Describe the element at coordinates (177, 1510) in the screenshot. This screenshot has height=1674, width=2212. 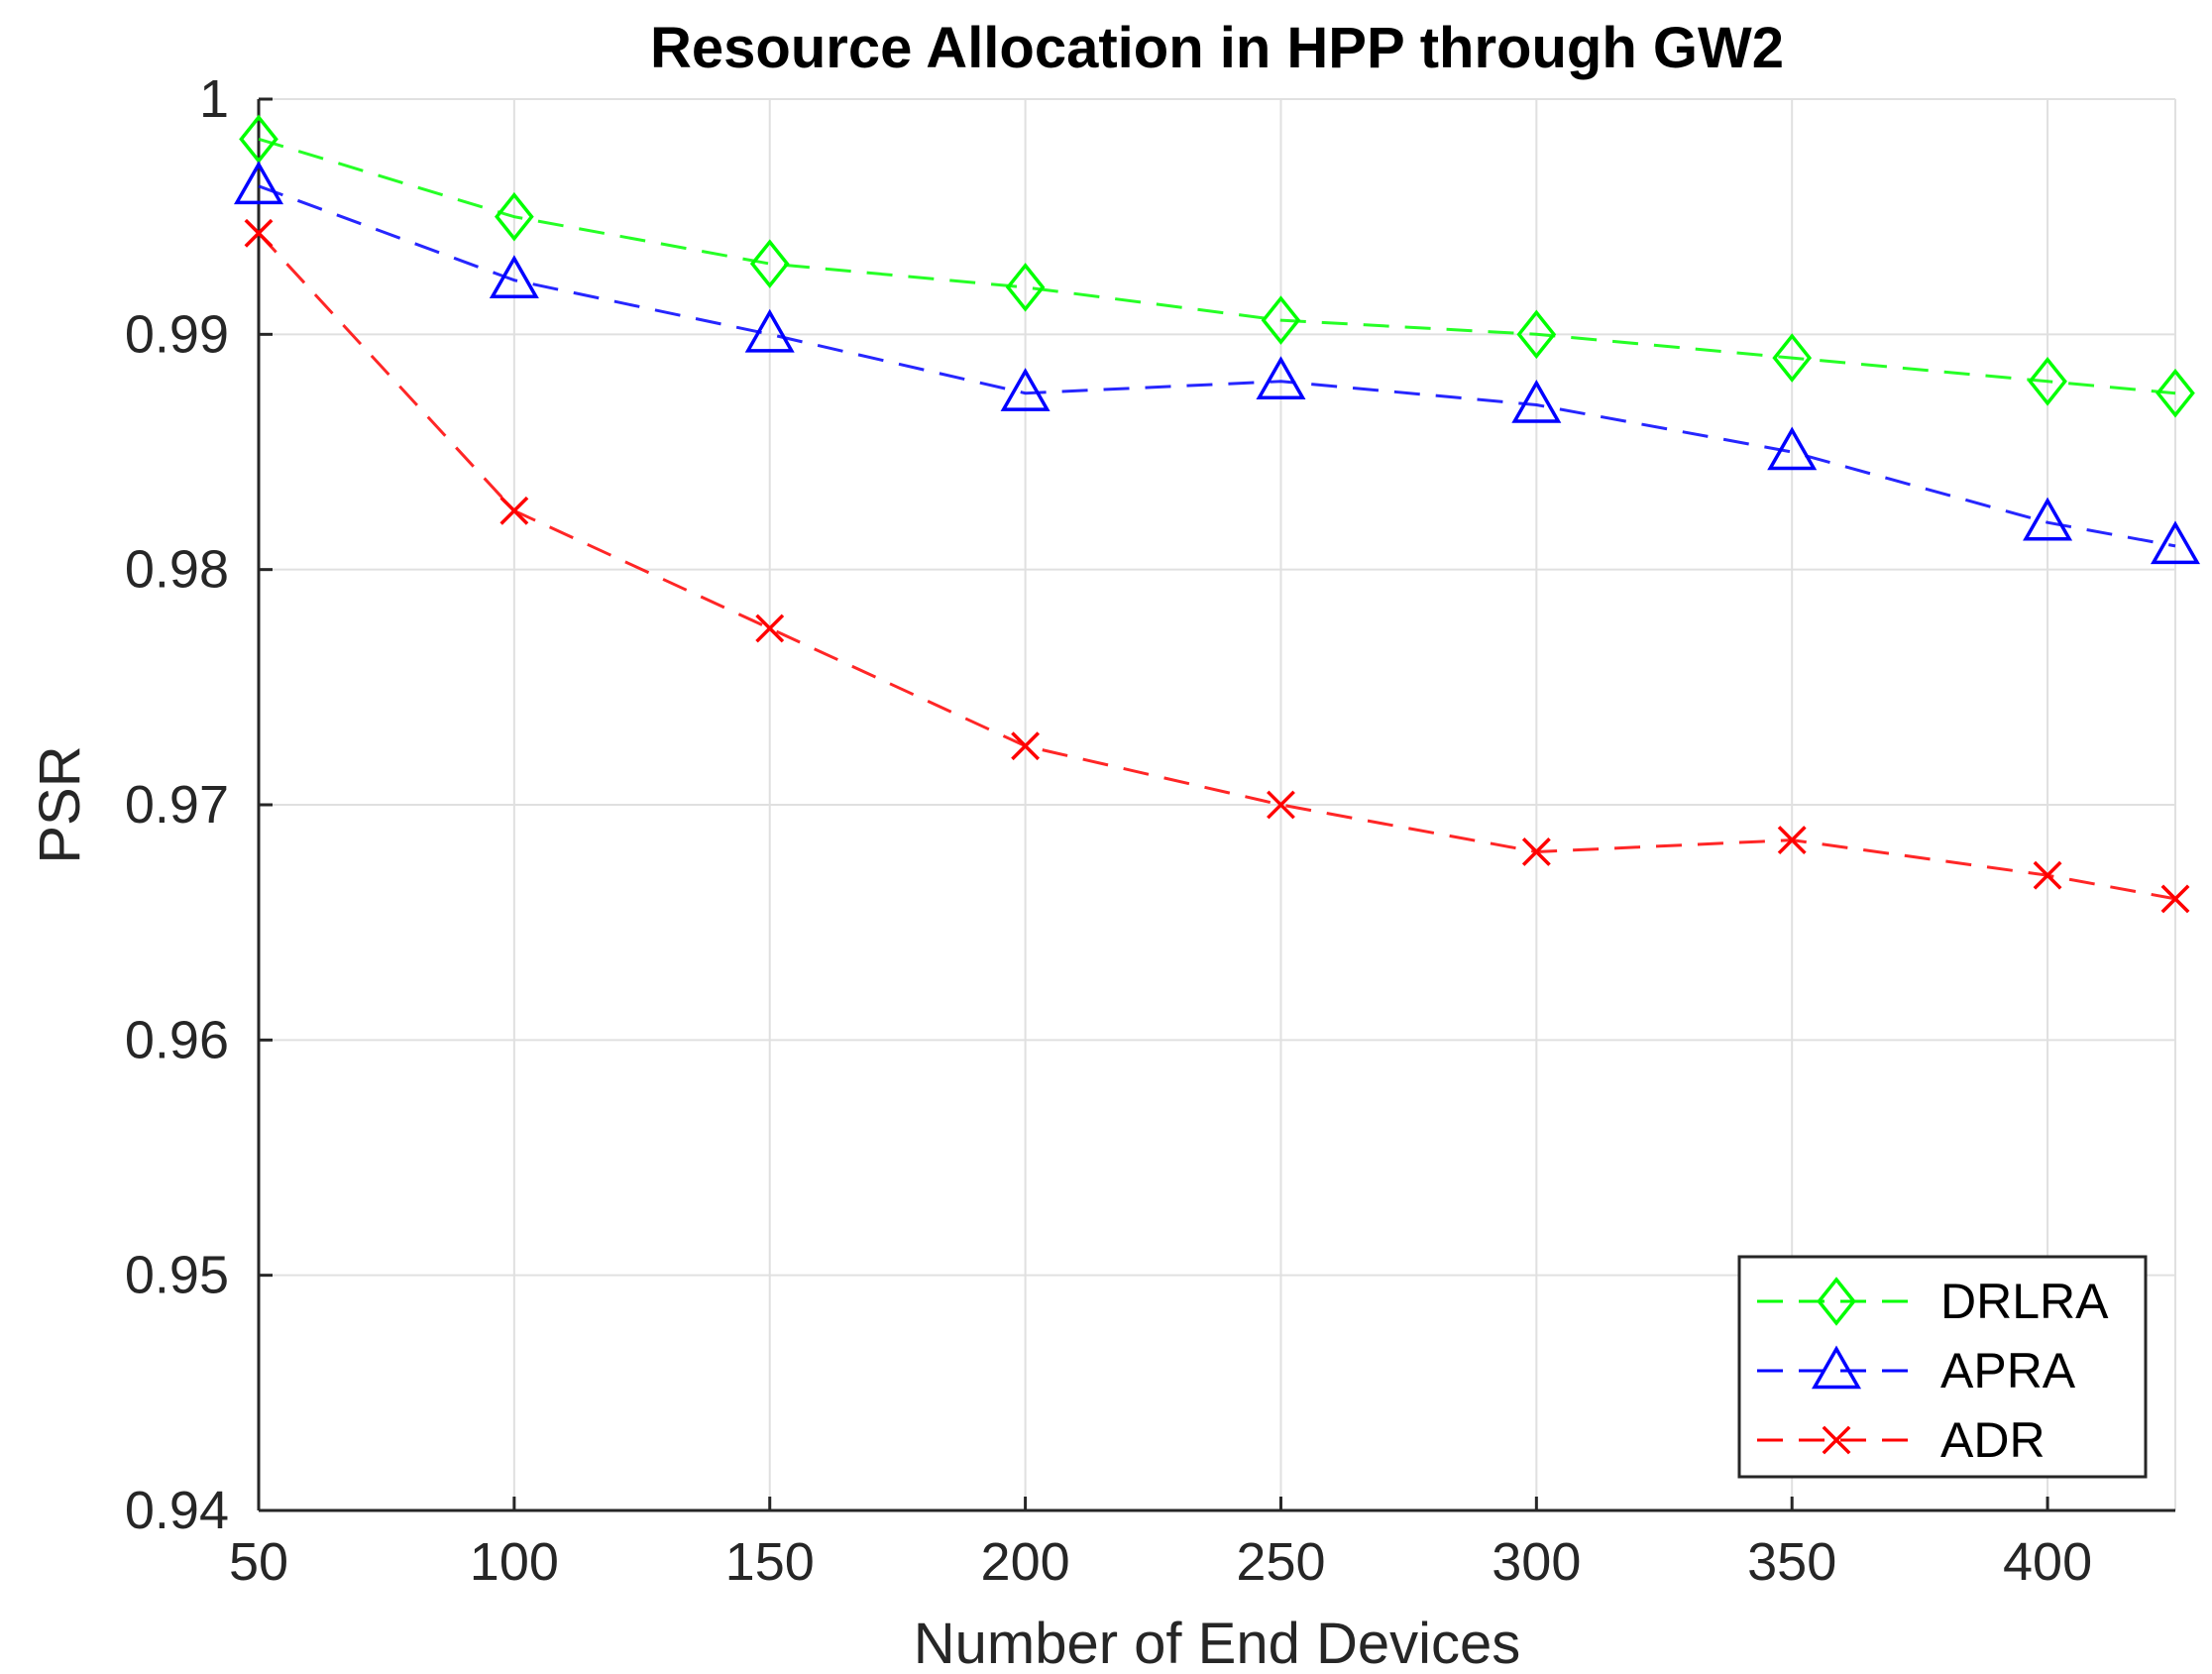
I see `y-tick-label: 0.94` at that location.